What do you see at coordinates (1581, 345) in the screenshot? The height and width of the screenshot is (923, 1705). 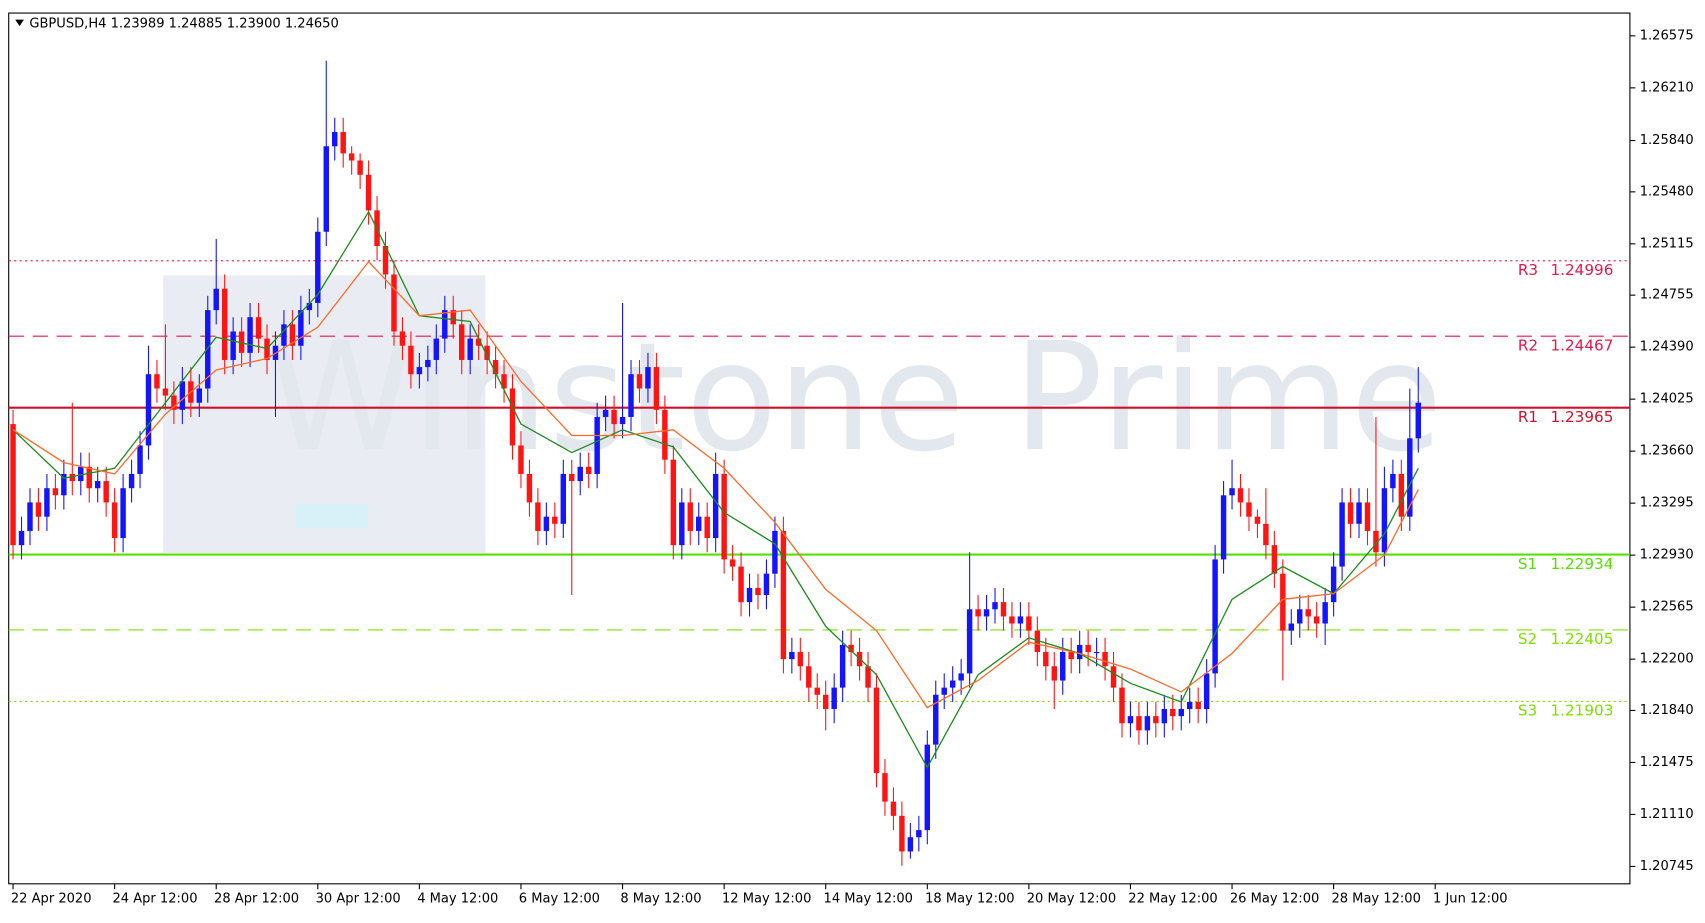 I see `level-value: 1.24467` at bounding box center [1581, 345].